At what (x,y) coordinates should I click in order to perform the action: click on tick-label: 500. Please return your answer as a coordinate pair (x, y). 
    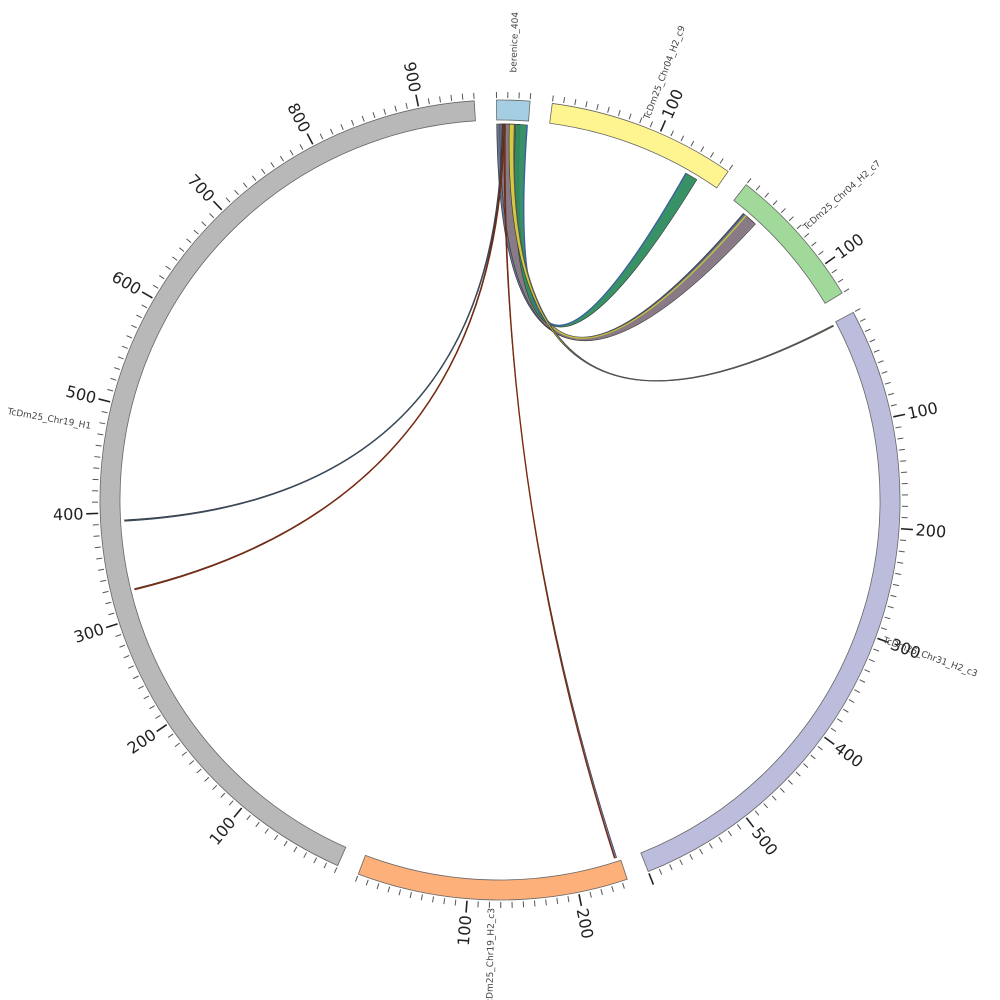
    Looking at the image, I should click on (81, 395).